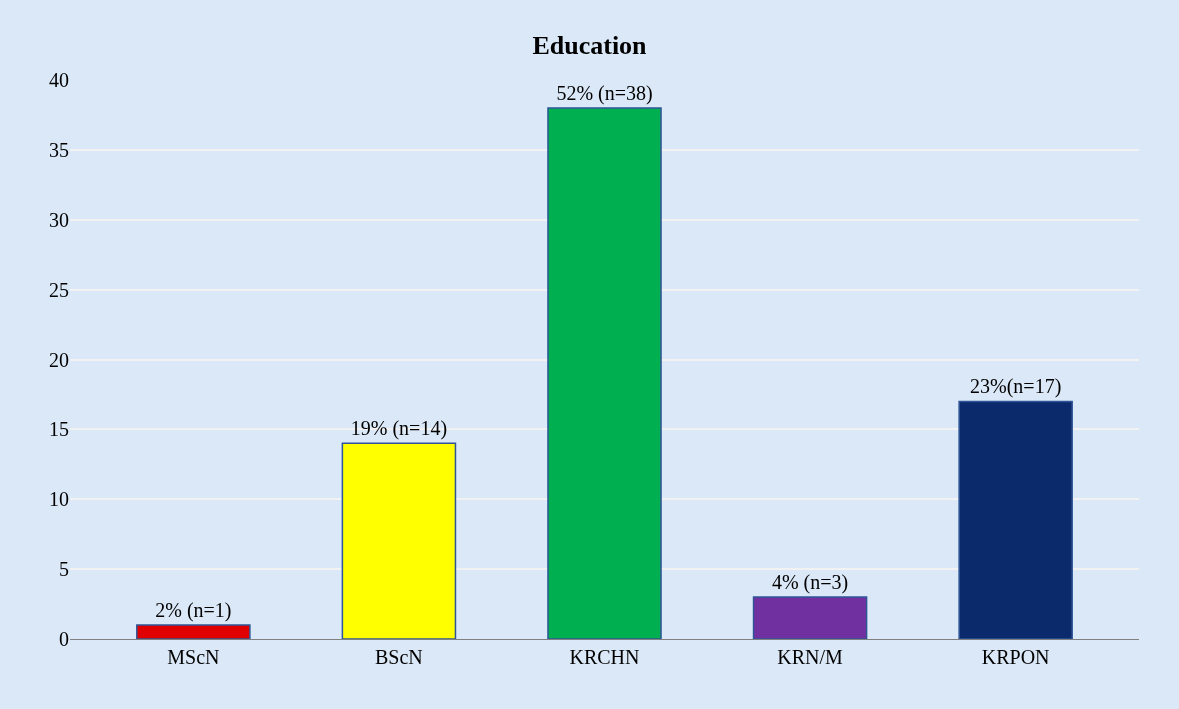 The image size is (1179, 709). Describe the element at coordinates (604, 93) in the screenshot. I see `data-label: 52% (n=38)` at that location.